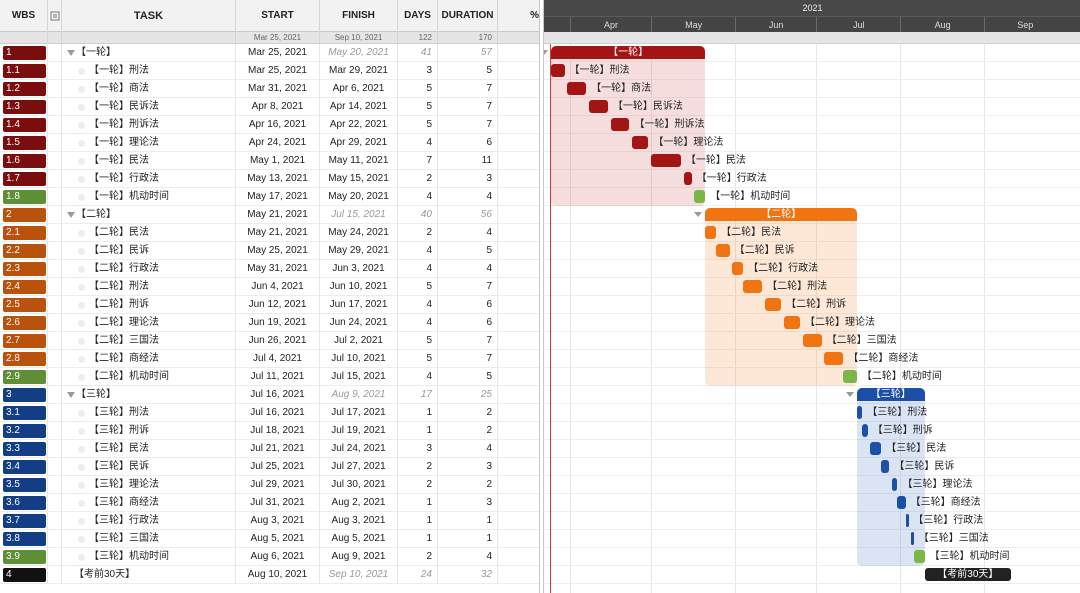 Image resolution: width=1080 pixels, height=593 pixels. I want to click on task-cell: 【二轮】民诉, so click(149, 251).